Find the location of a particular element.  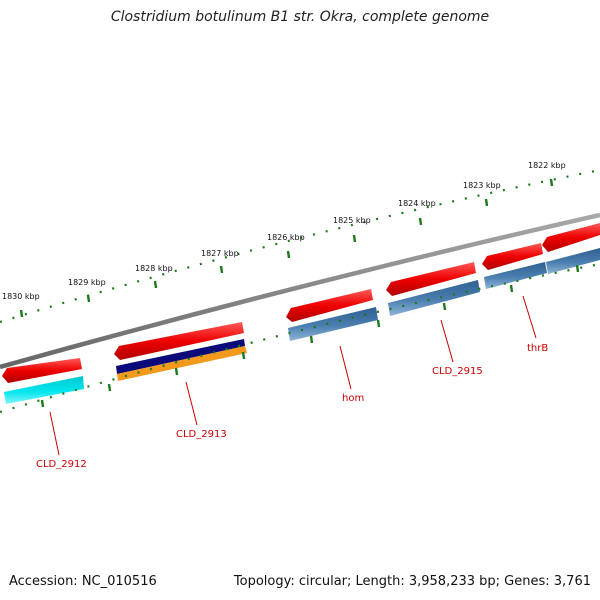

gene-label-cld-2915: CLD_2915 is located at coordinates (457, 371).